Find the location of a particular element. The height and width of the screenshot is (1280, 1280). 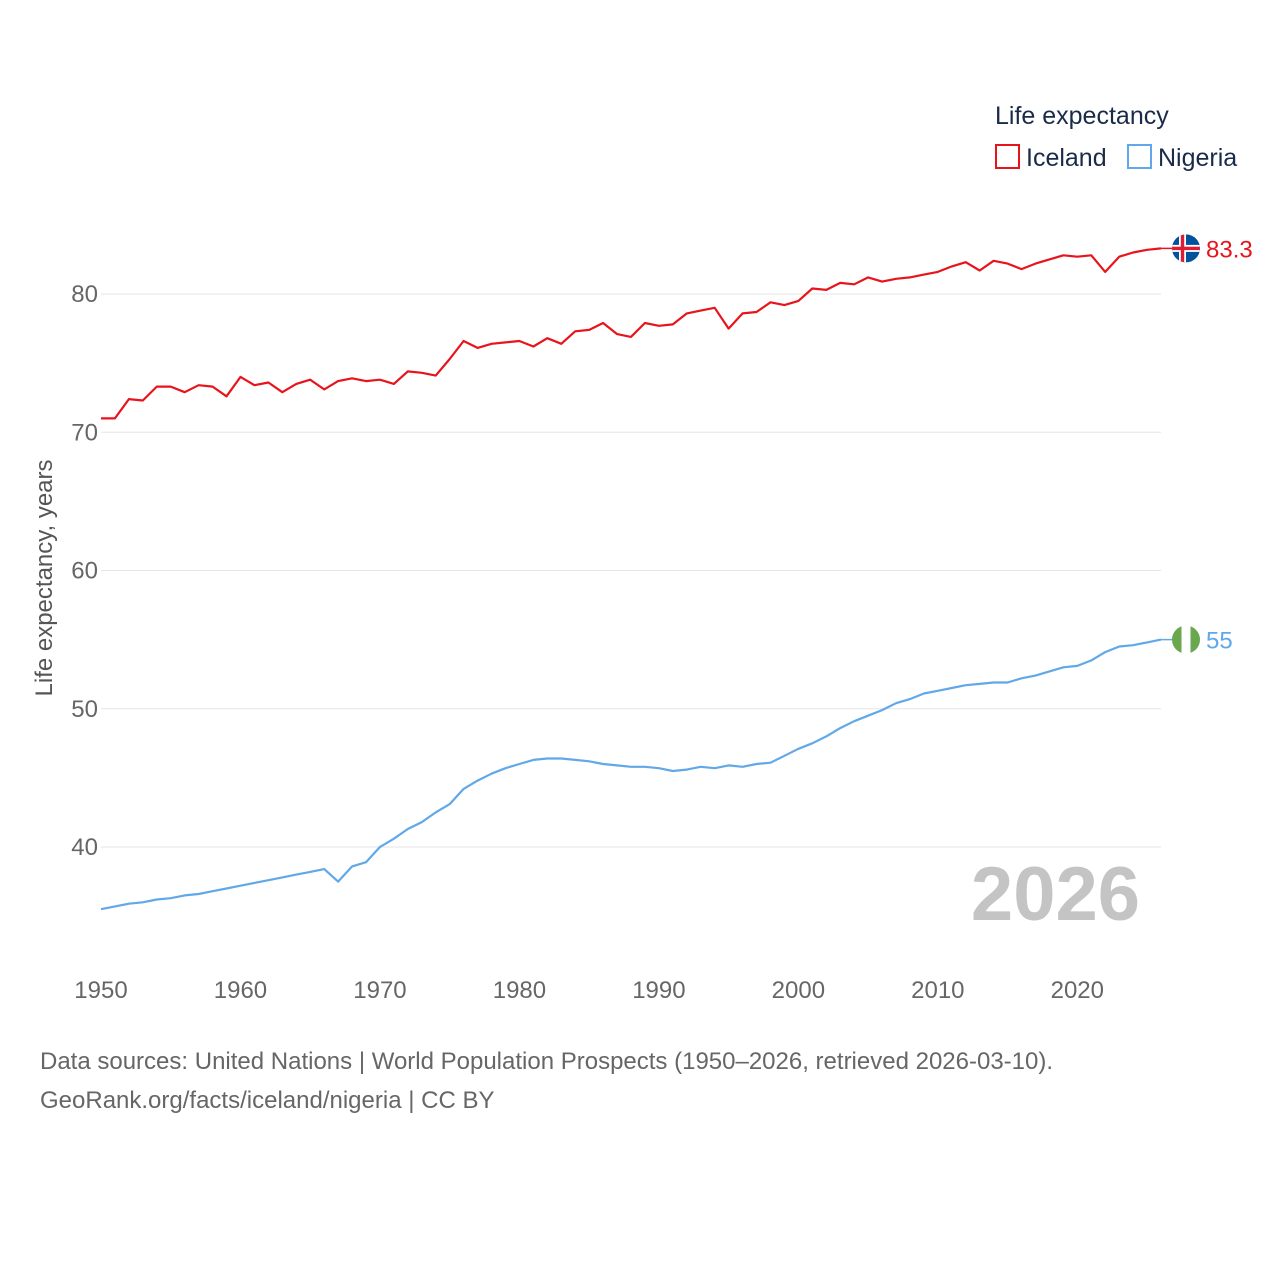

x-tick-label: 2000 is located at coordinates (798, 990).